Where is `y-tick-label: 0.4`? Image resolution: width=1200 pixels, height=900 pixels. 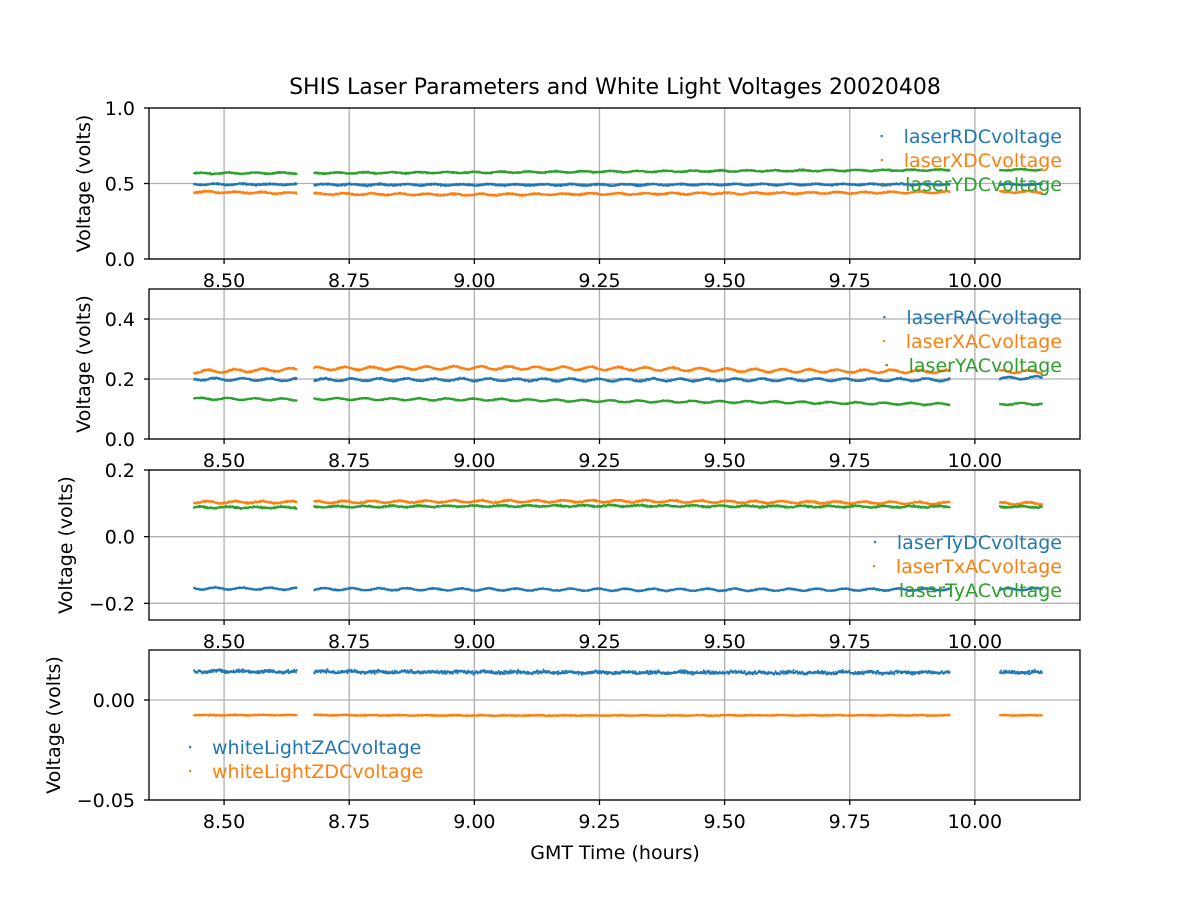
y-tick-label: 0.4 is located at coordinates (120, 320).